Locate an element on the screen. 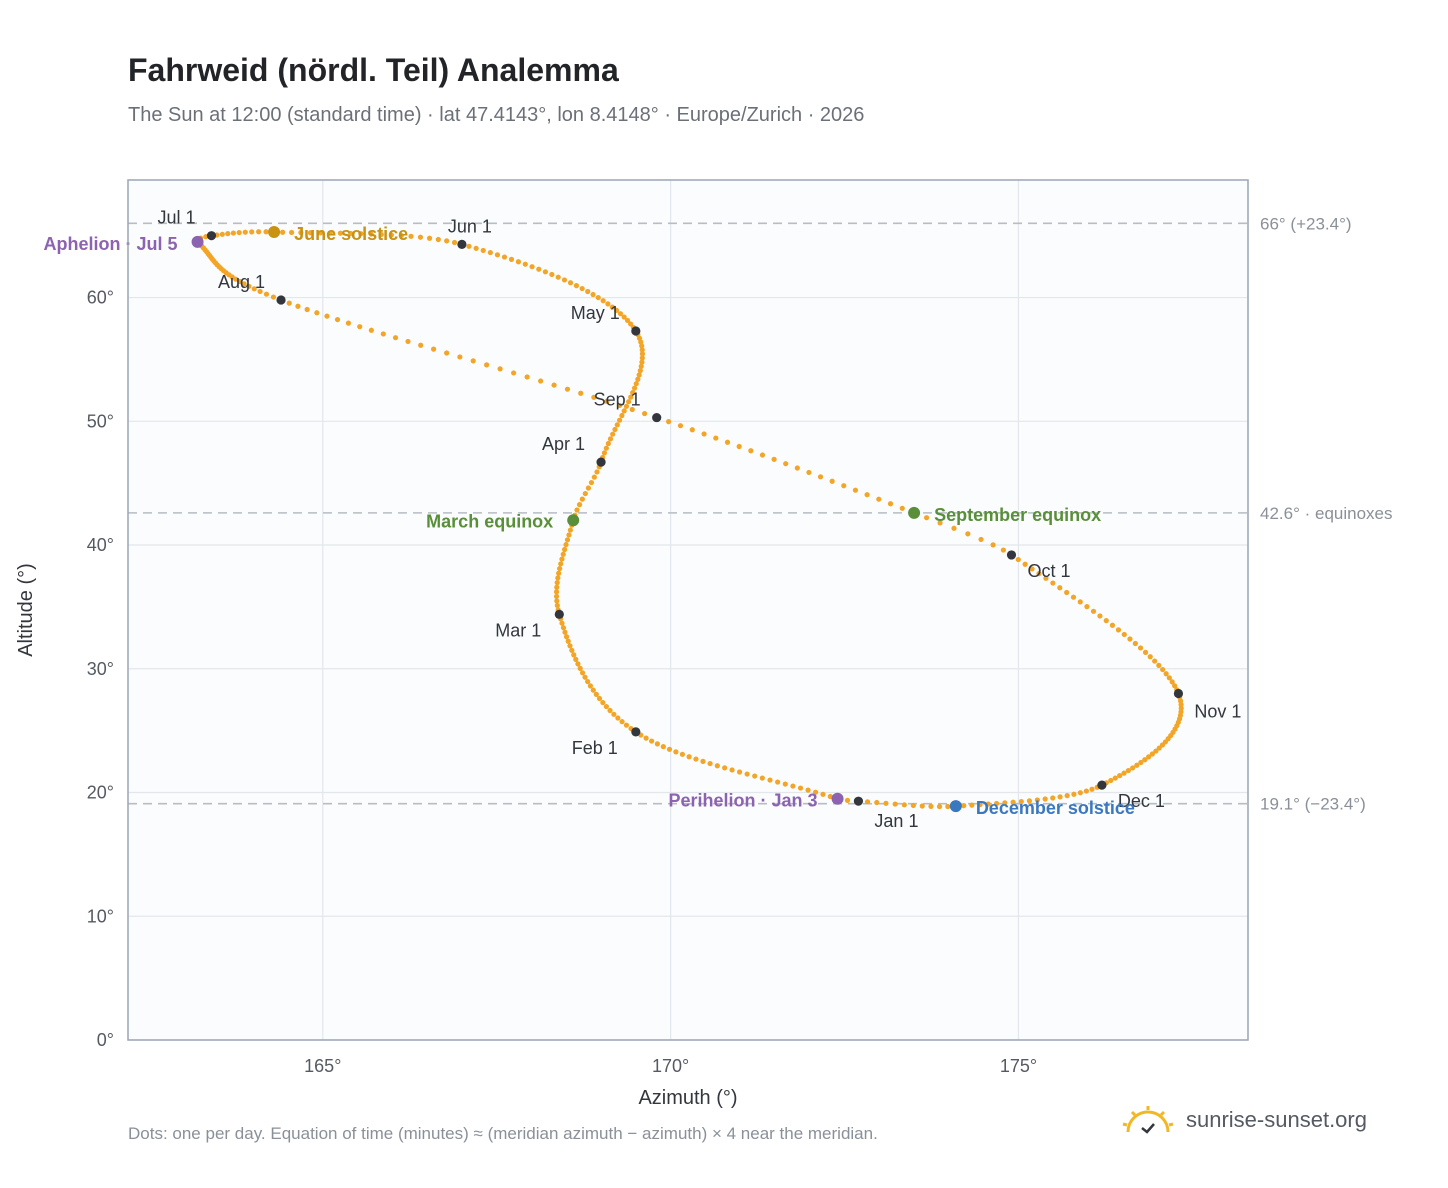 This screenshot has height=1188, width=1448. y-tick-label: 30° is located at coordinates (100, 669).